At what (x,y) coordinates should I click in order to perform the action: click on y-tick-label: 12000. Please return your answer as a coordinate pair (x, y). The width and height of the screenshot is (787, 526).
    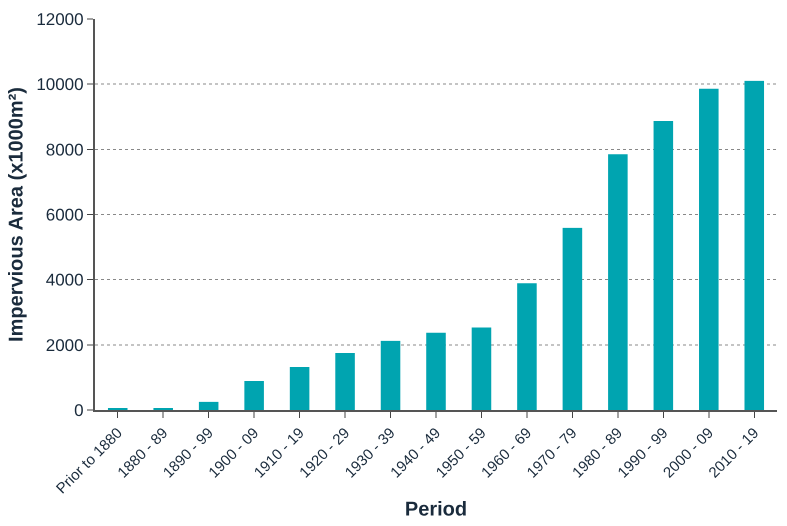
    Looking at the image, I should click on (60, 19).